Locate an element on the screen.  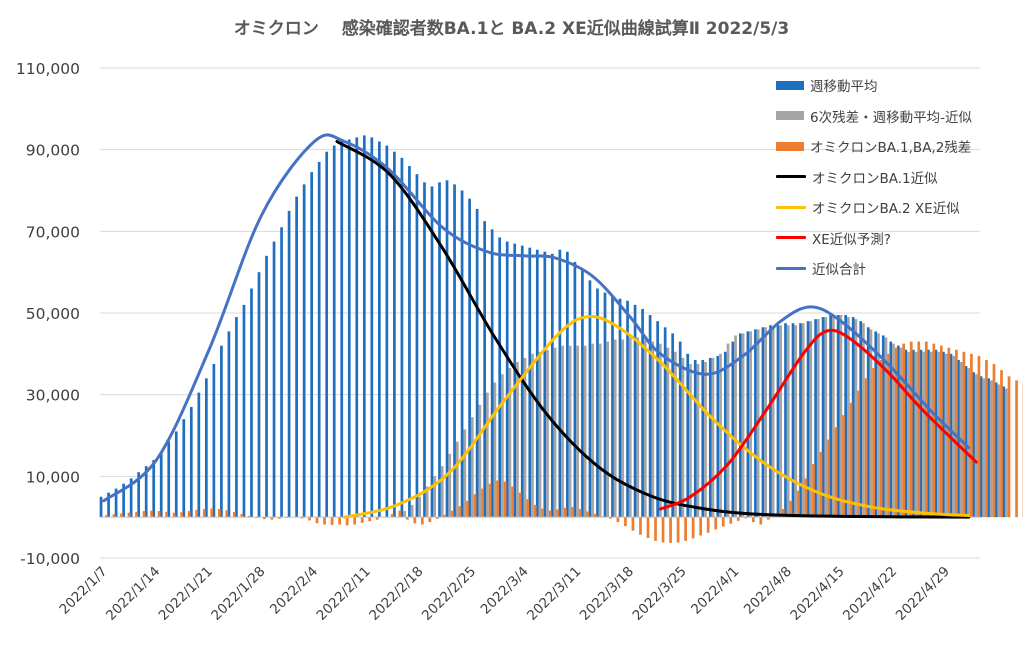
legend-item-fit-total: 近似合計 is located at coordinates (874, 268).